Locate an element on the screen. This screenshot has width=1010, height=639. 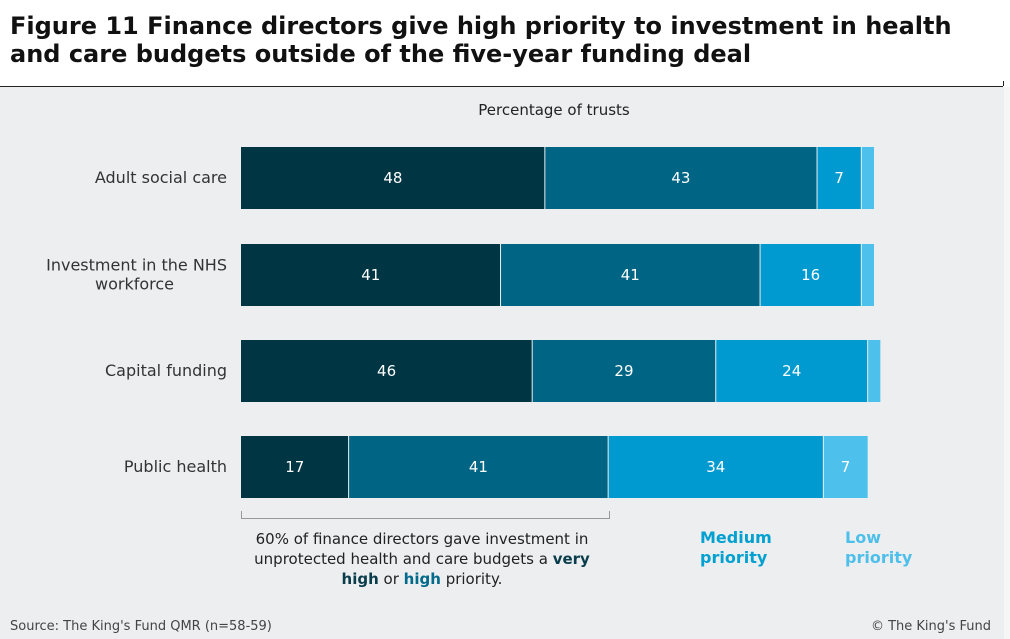
value-label: 17 is located at coordinates (294, 467).